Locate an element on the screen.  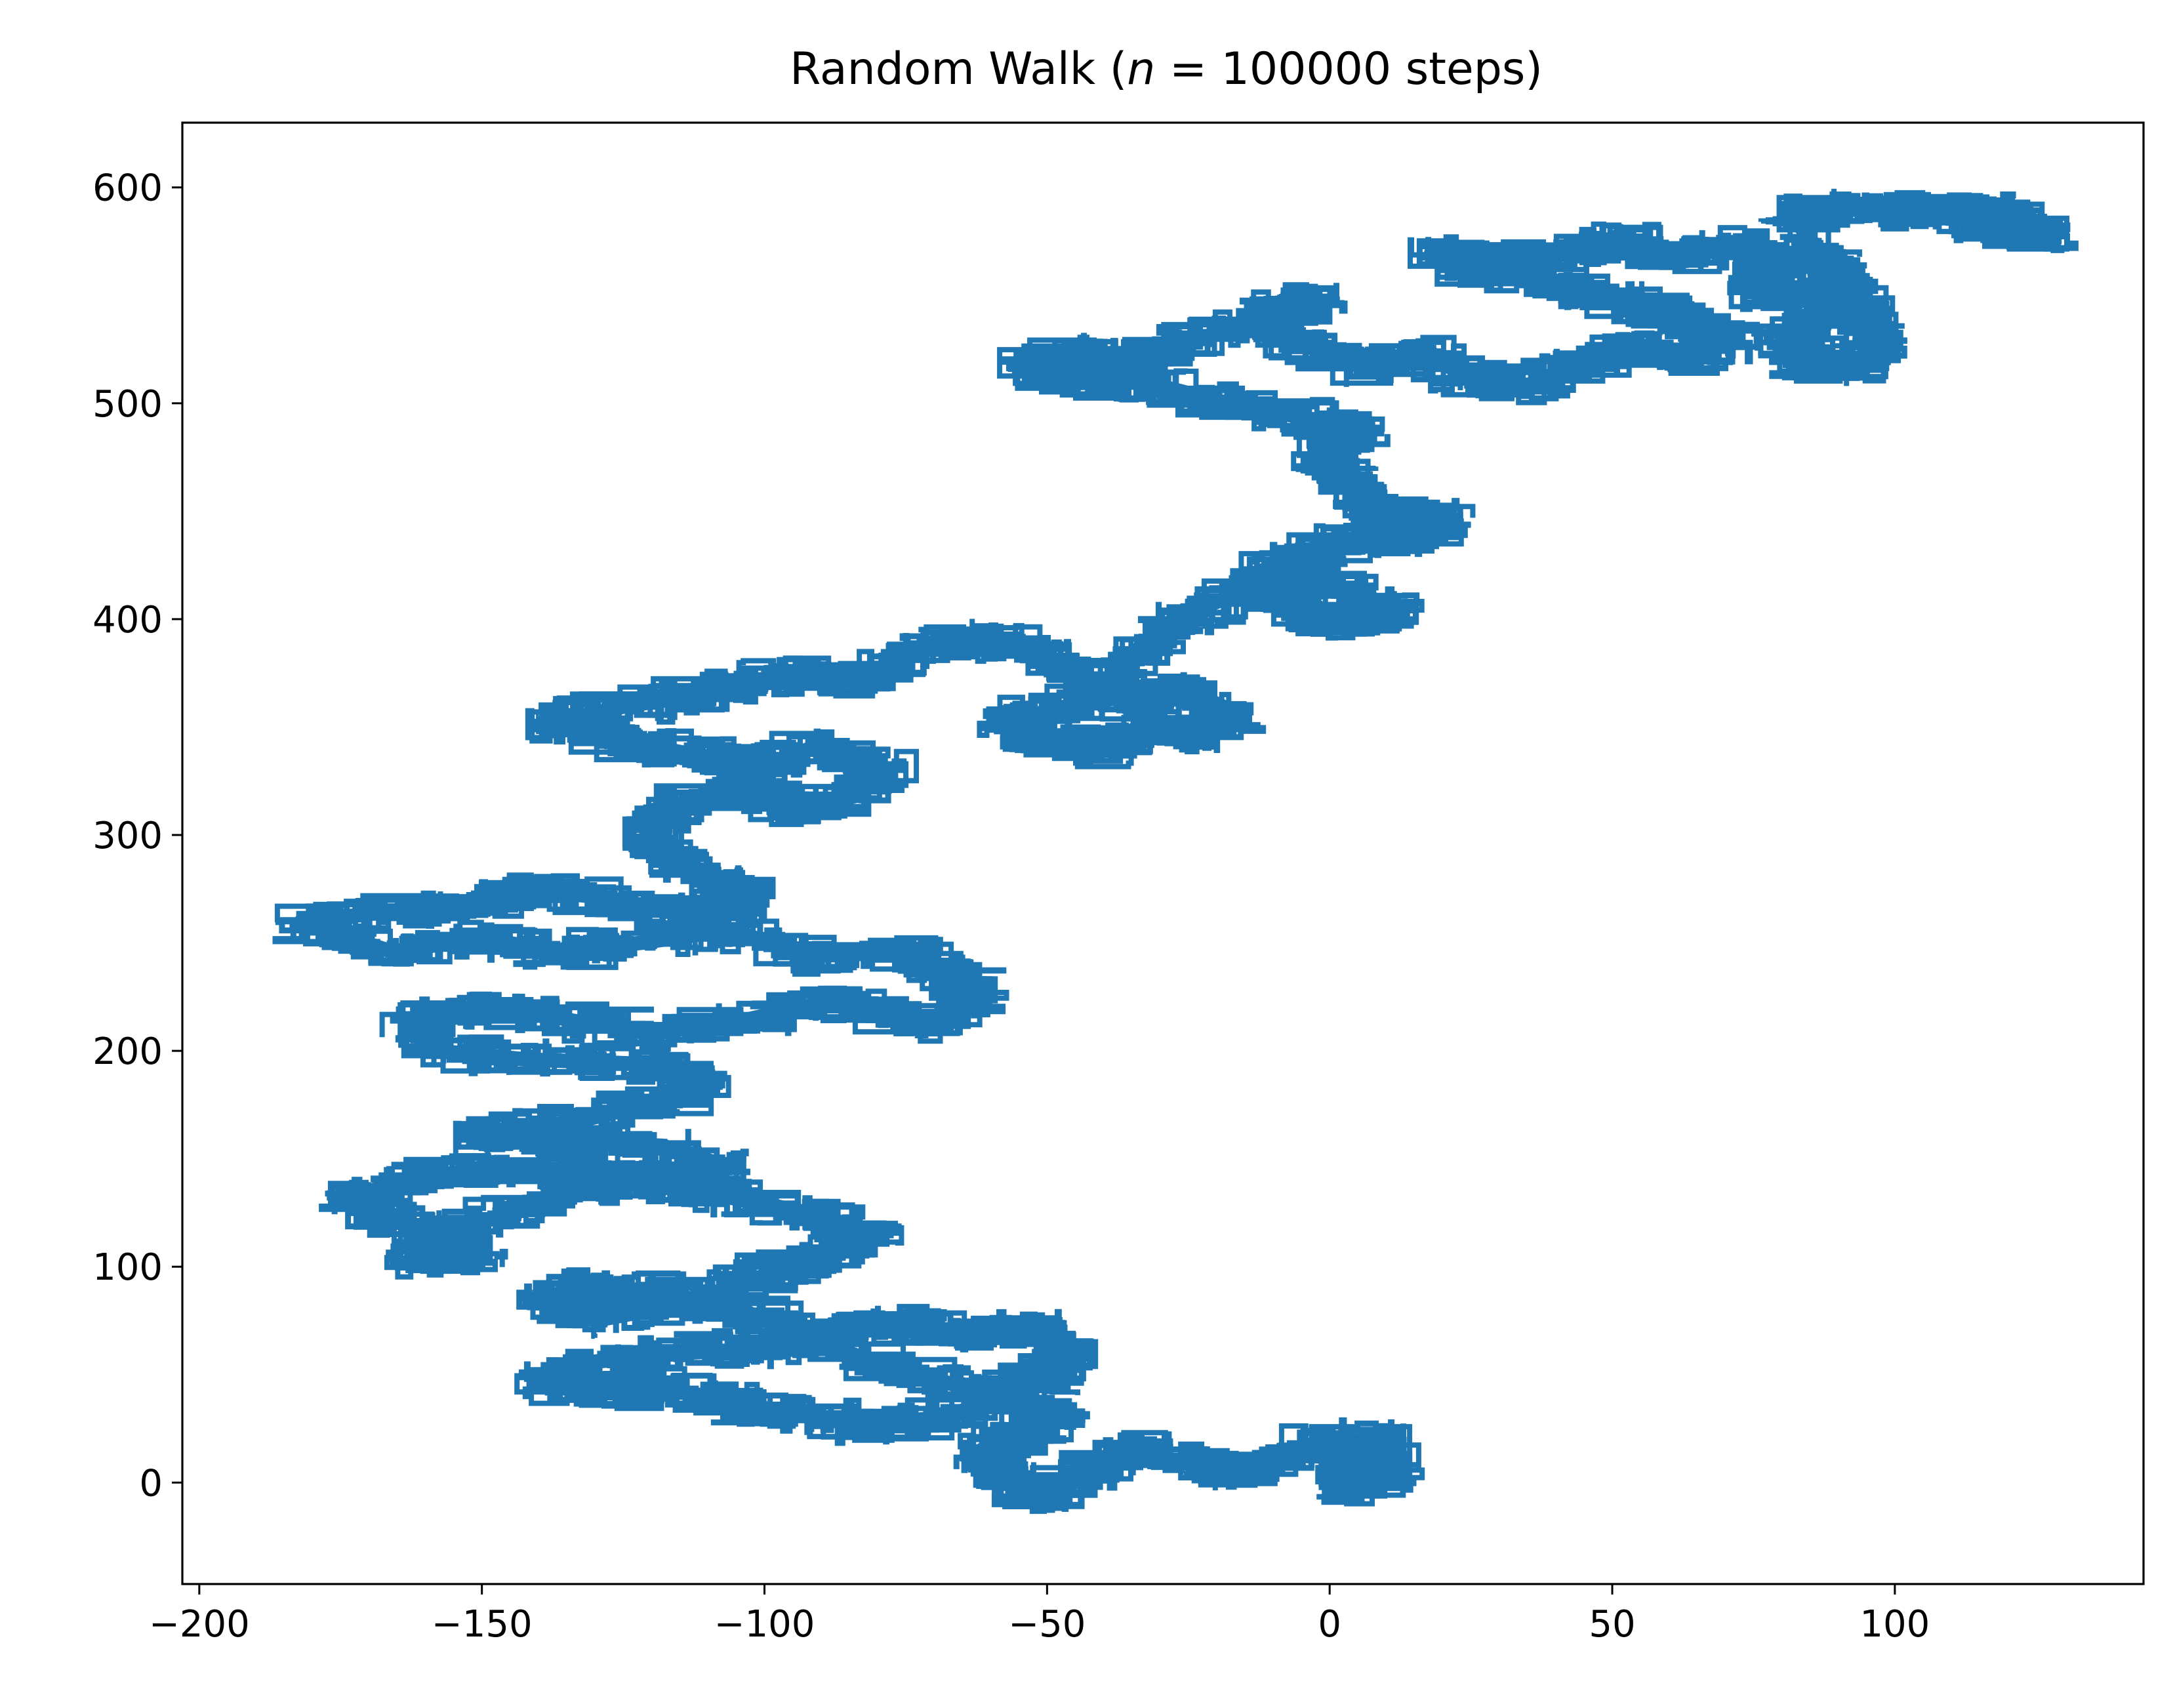
x-tick-label: −150 is located at coordinates (483, 1624).